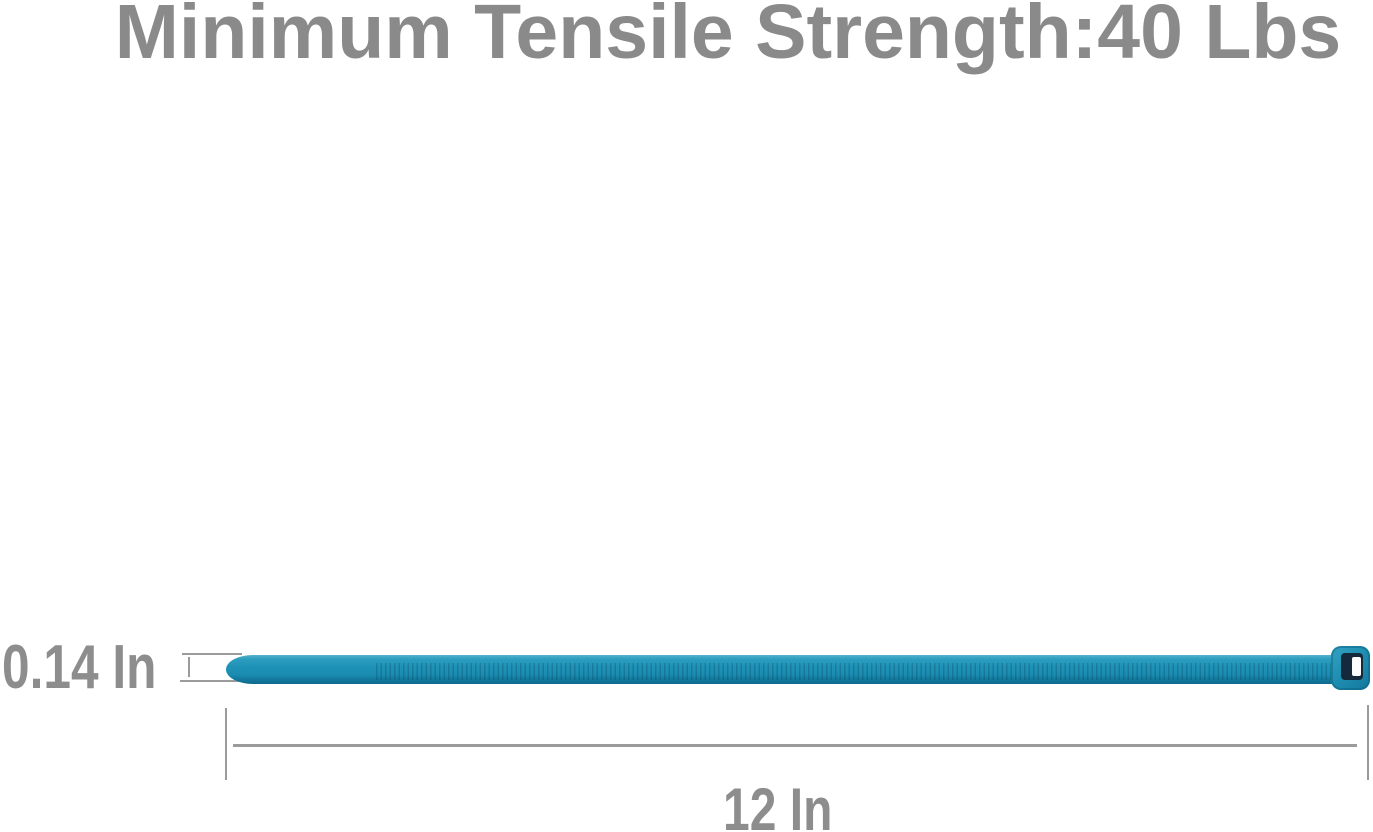 The image size is (1373, 832). I want to click on cable-tie-teeth-texture, so click(858, 671).